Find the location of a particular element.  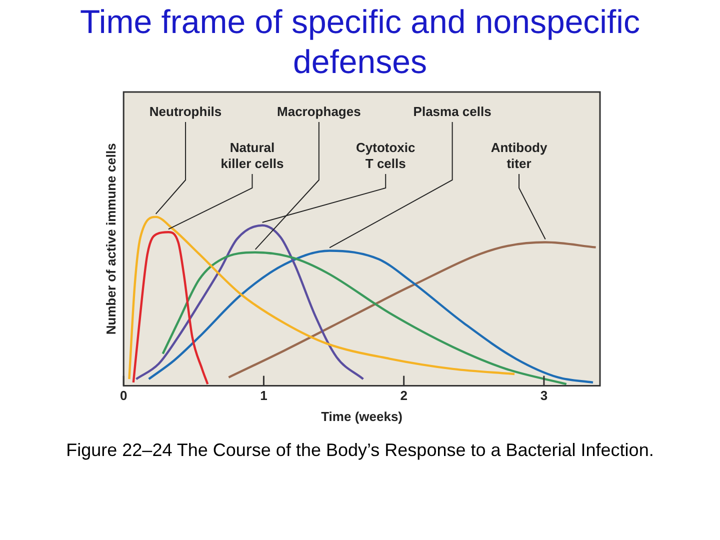

x-tick-label: 0 is located at coordinates (124, 396).